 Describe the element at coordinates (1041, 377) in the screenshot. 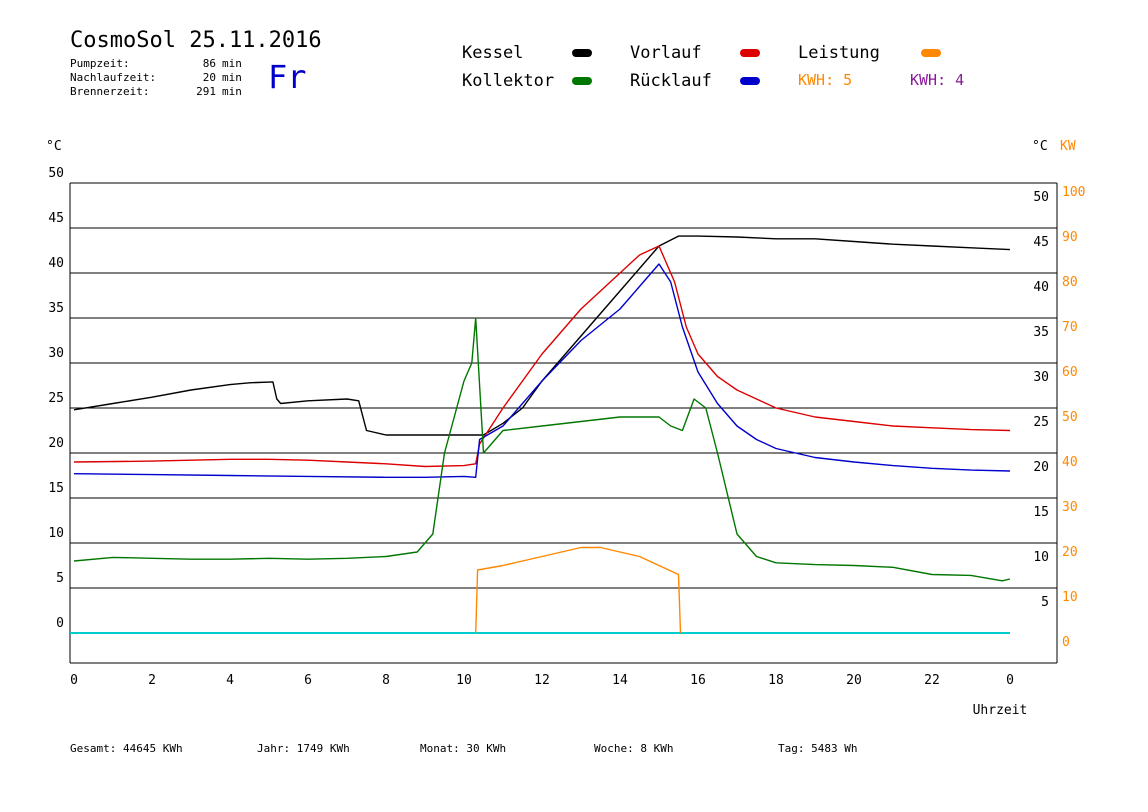

I see `y-tick-label-right: 30` at that location.